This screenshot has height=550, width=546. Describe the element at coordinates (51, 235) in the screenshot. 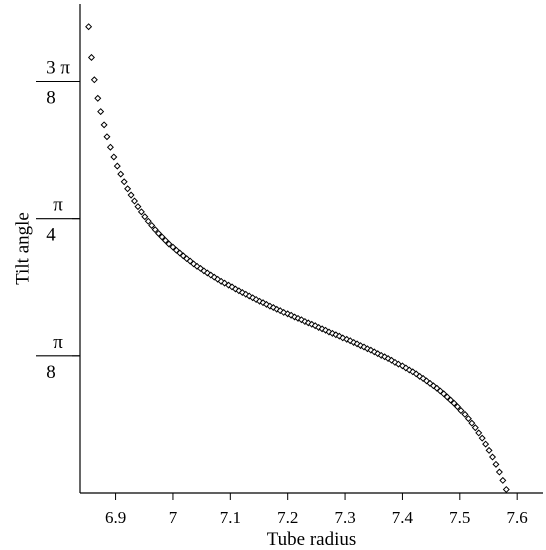

I see `y-tick-label-denominator: 4` at that location.